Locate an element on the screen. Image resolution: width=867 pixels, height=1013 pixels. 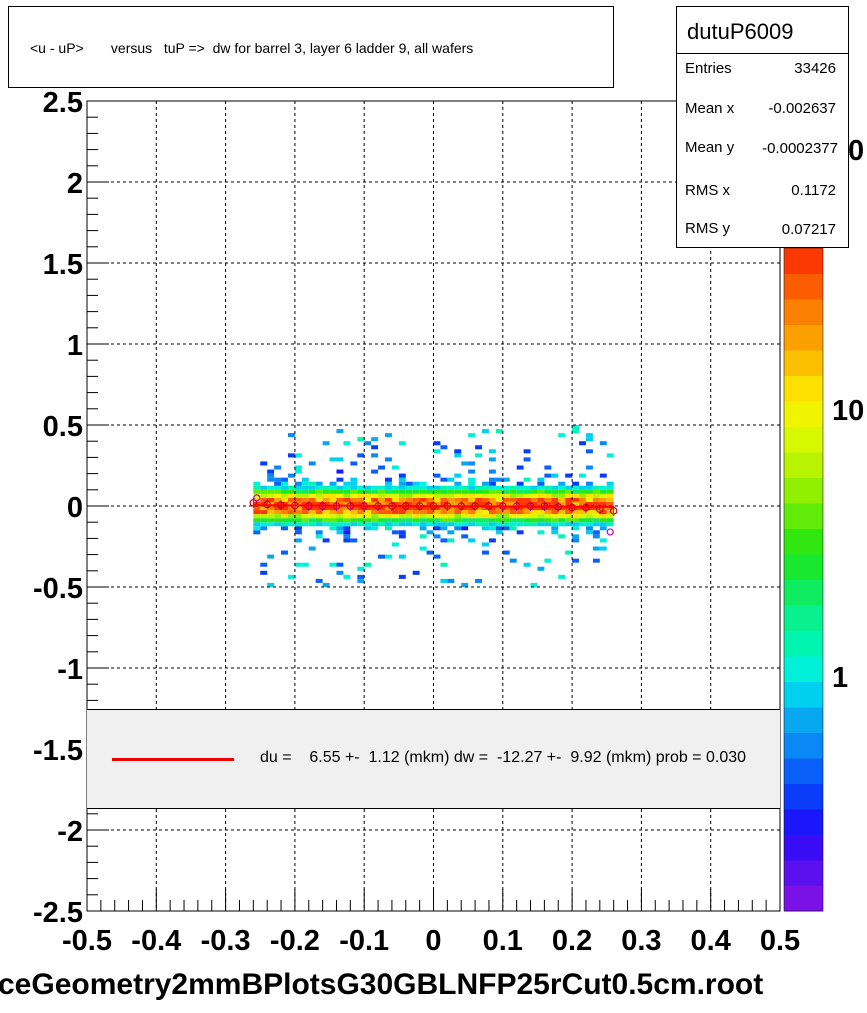
palette-band is located at coordinates (803, 541).